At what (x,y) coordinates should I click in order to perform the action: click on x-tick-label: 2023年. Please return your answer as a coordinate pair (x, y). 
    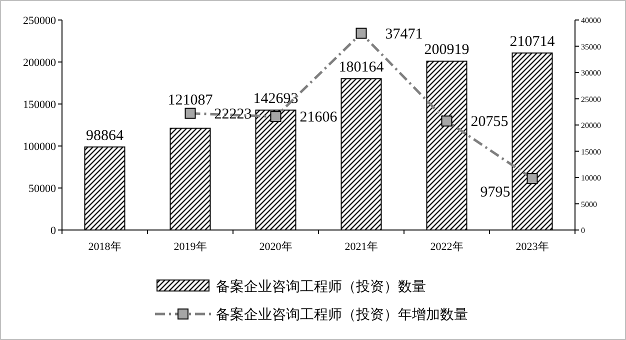
    Looking at the image, I should click on (532, 247).